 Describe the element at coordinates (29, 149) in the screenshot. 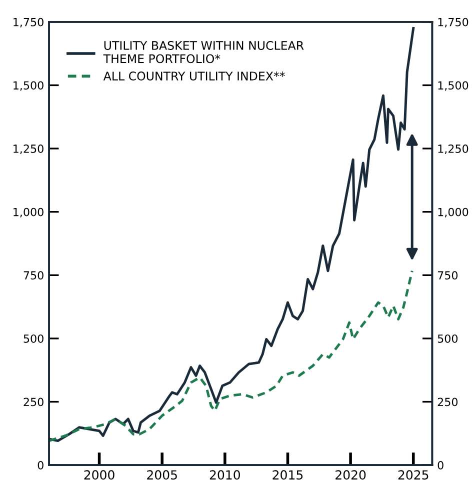

I see `y-tick-label: 1,250` at that location.